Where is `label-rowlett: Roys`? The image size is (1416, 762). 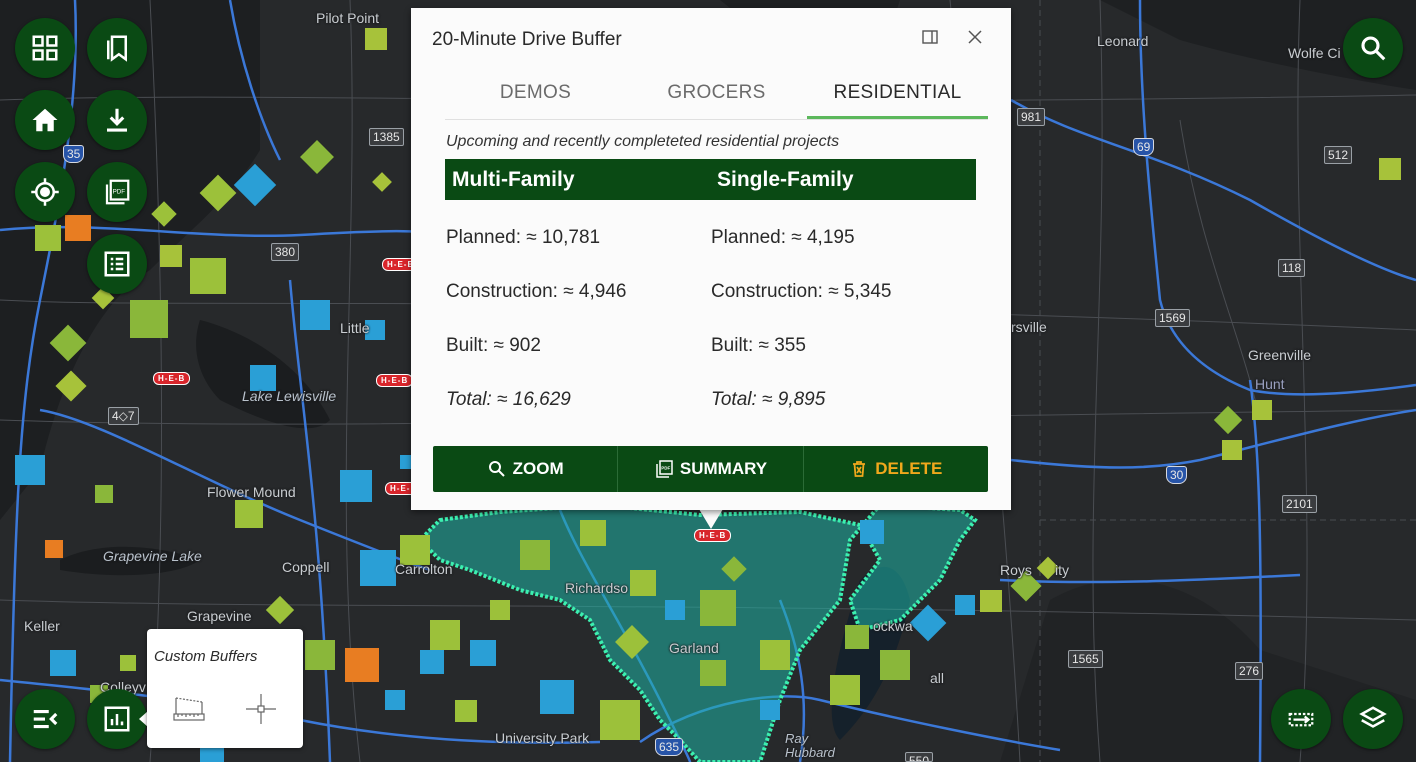
label-rowlett: Roys is located at coordinates (1016, 570).